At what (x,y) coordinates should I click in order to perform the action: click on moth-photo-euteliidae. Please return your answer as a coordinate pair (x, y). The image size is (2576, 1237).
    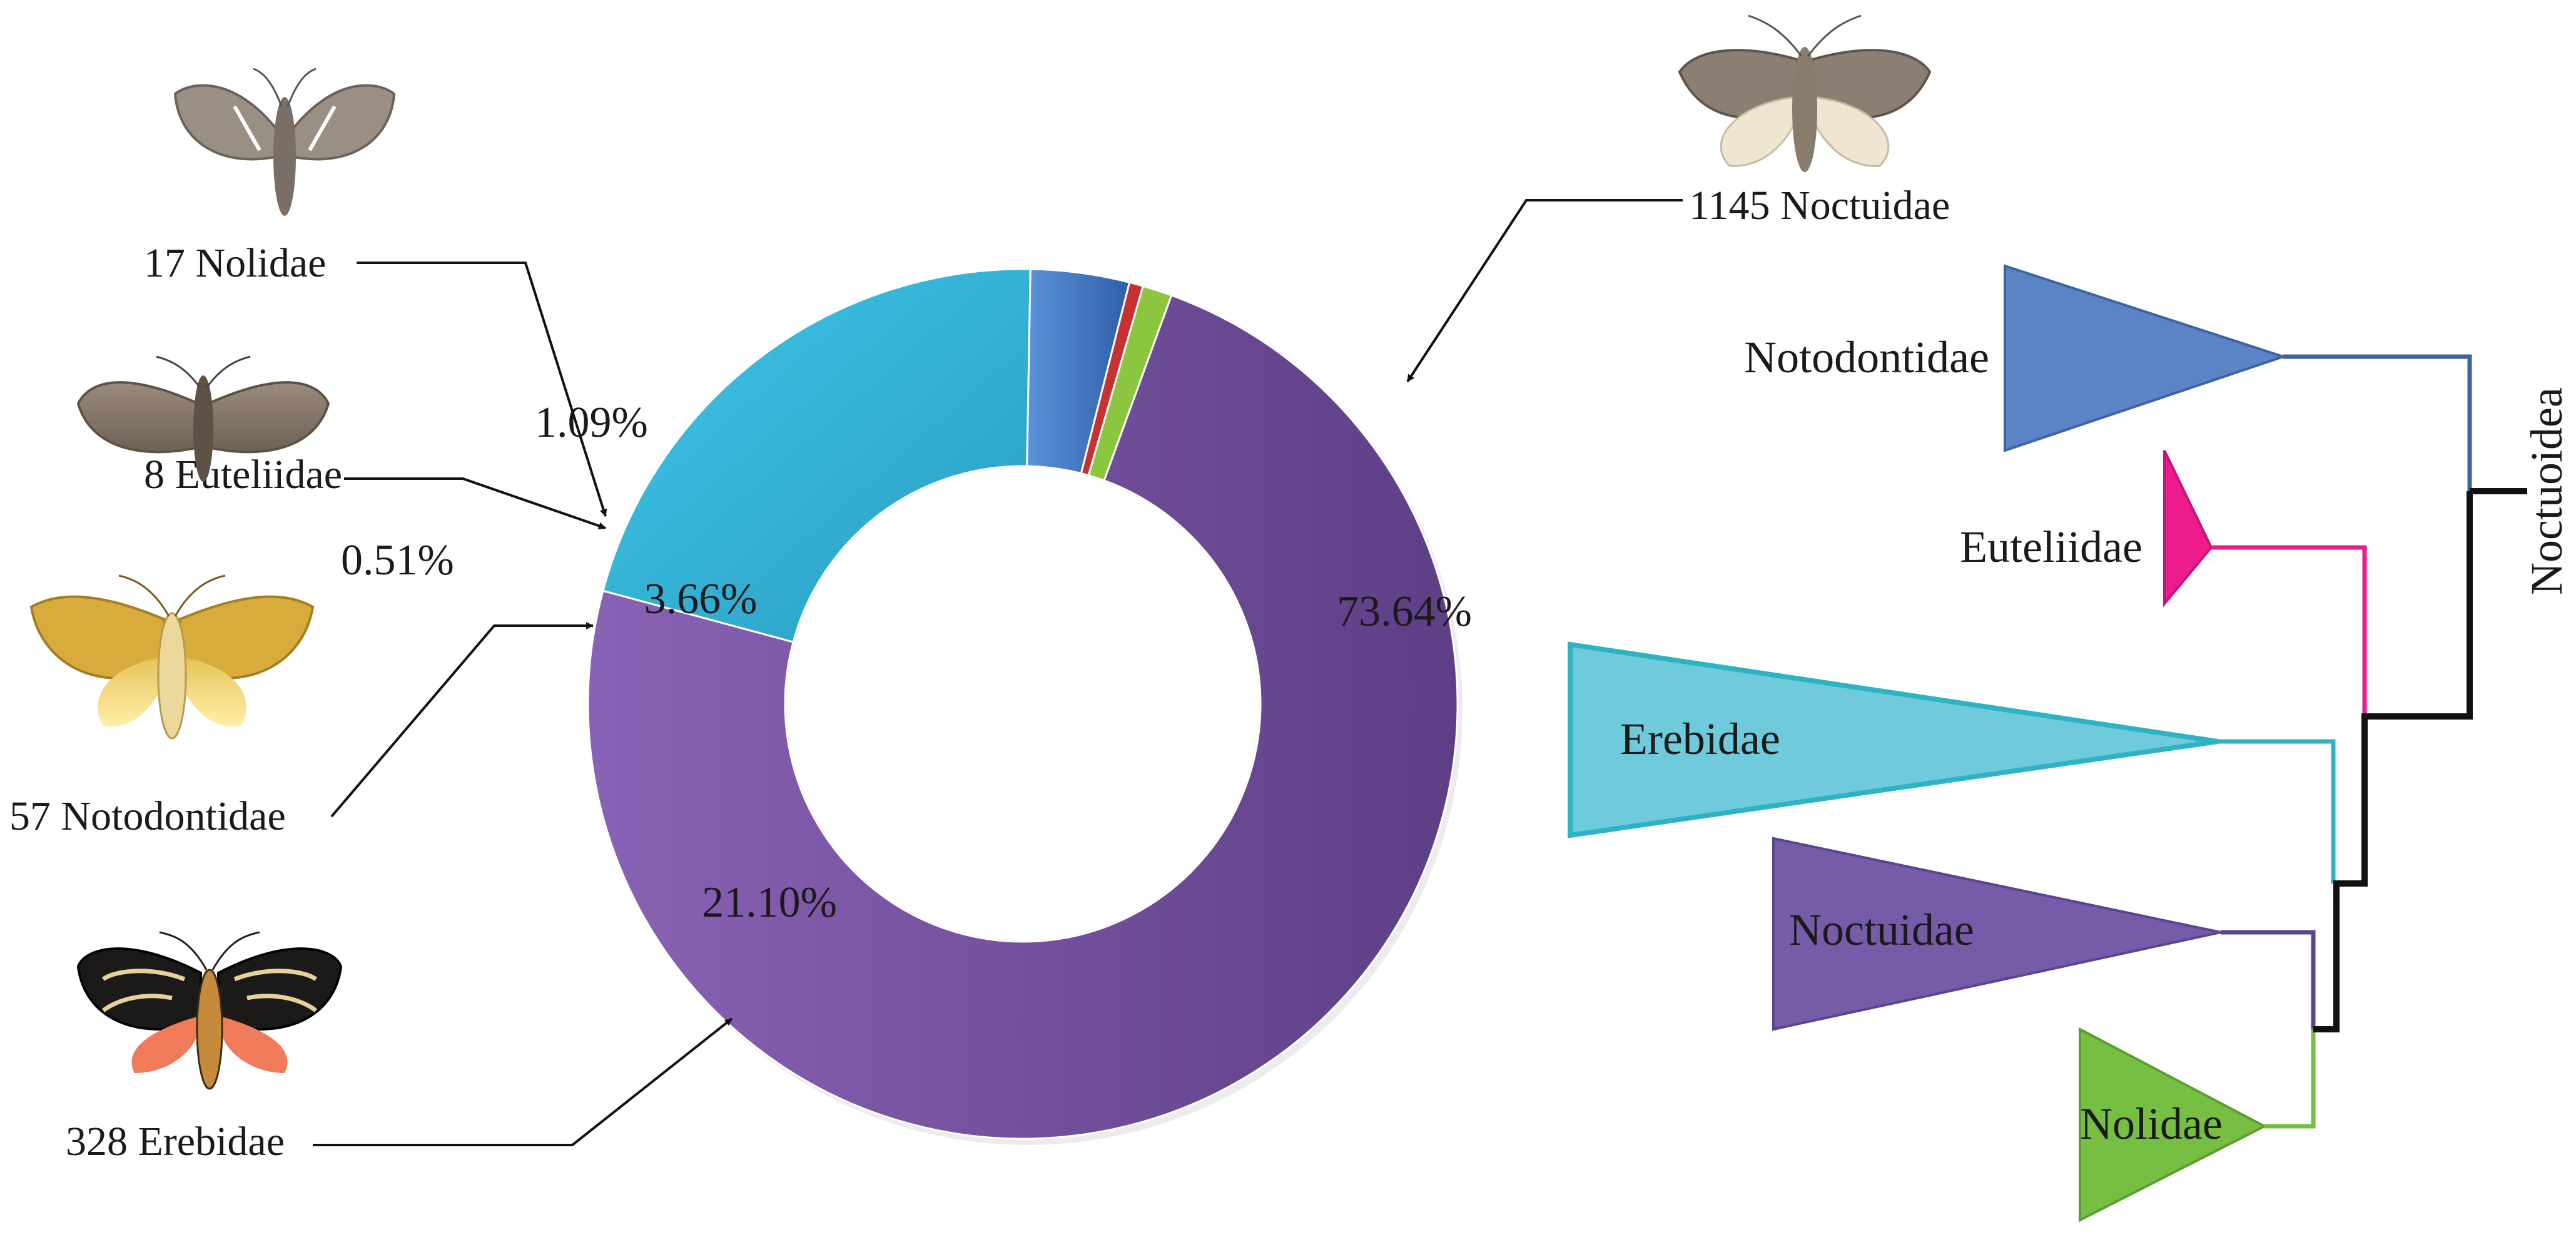
    Looking at the image, I should click on (203, 418).